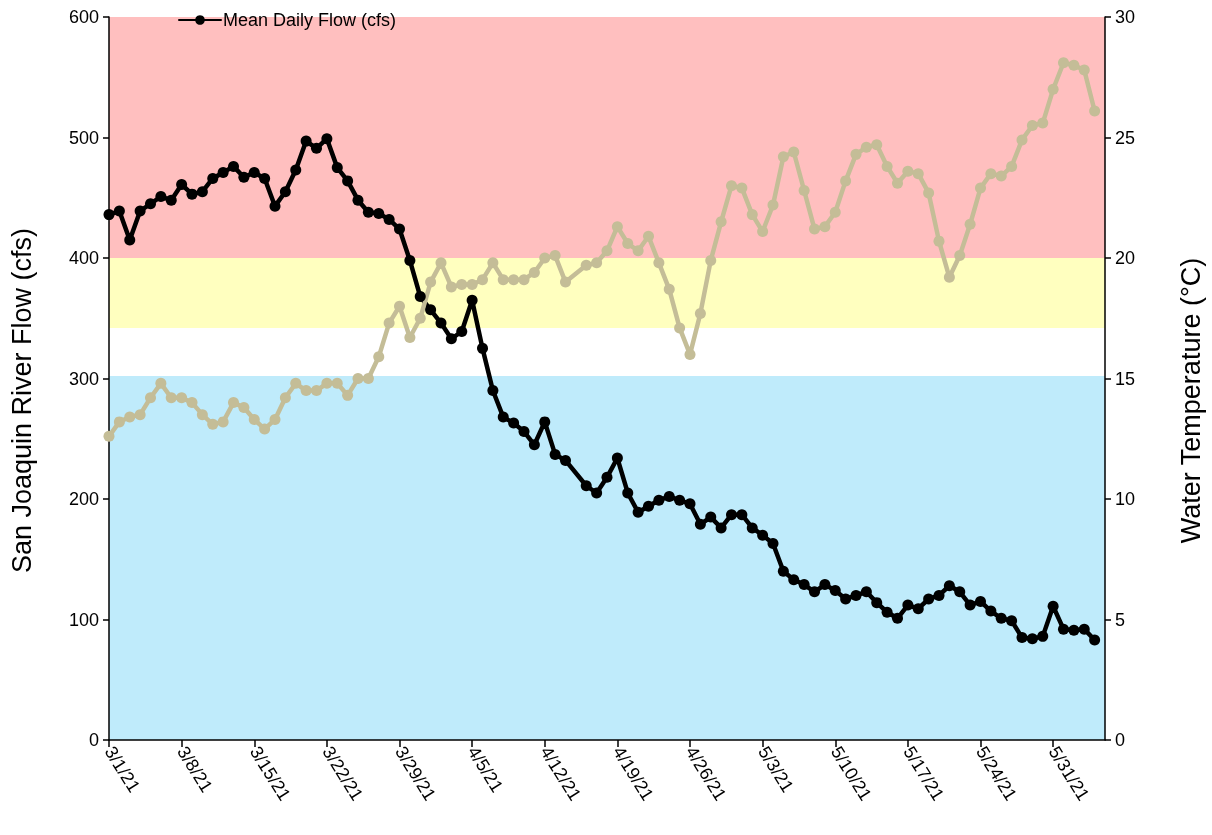 The height and width of the screenshot is (835, 1212). Describe the element at coordinates (93, 740) in the screenshot. I see `y-tick-label: 0` at that location.